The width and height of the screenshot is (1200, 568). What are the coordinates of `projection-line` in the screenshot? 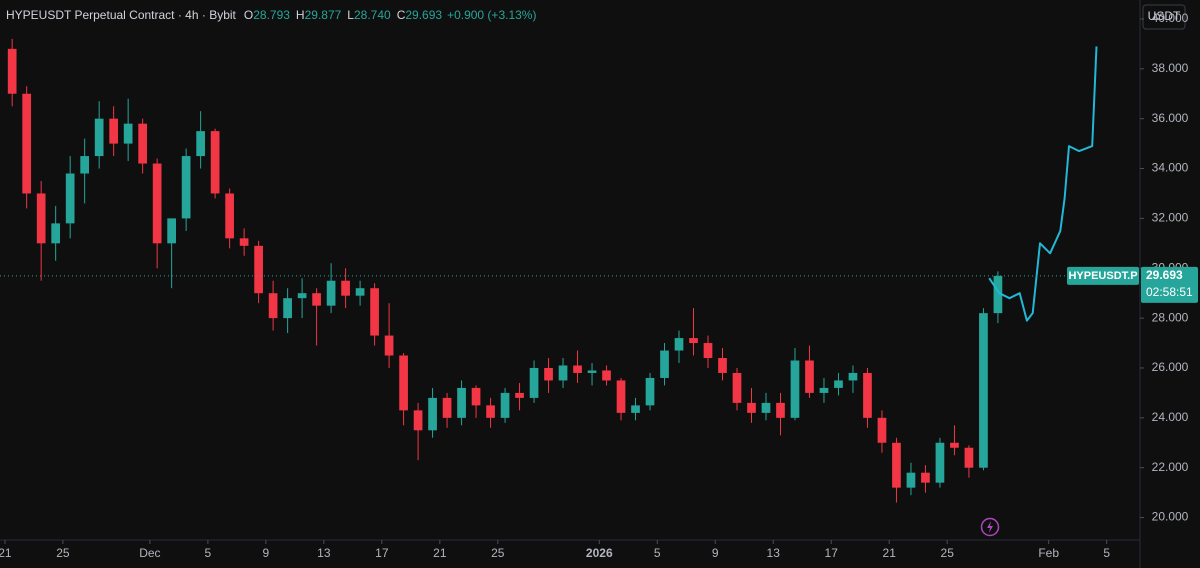 It's located at (1043, 184).